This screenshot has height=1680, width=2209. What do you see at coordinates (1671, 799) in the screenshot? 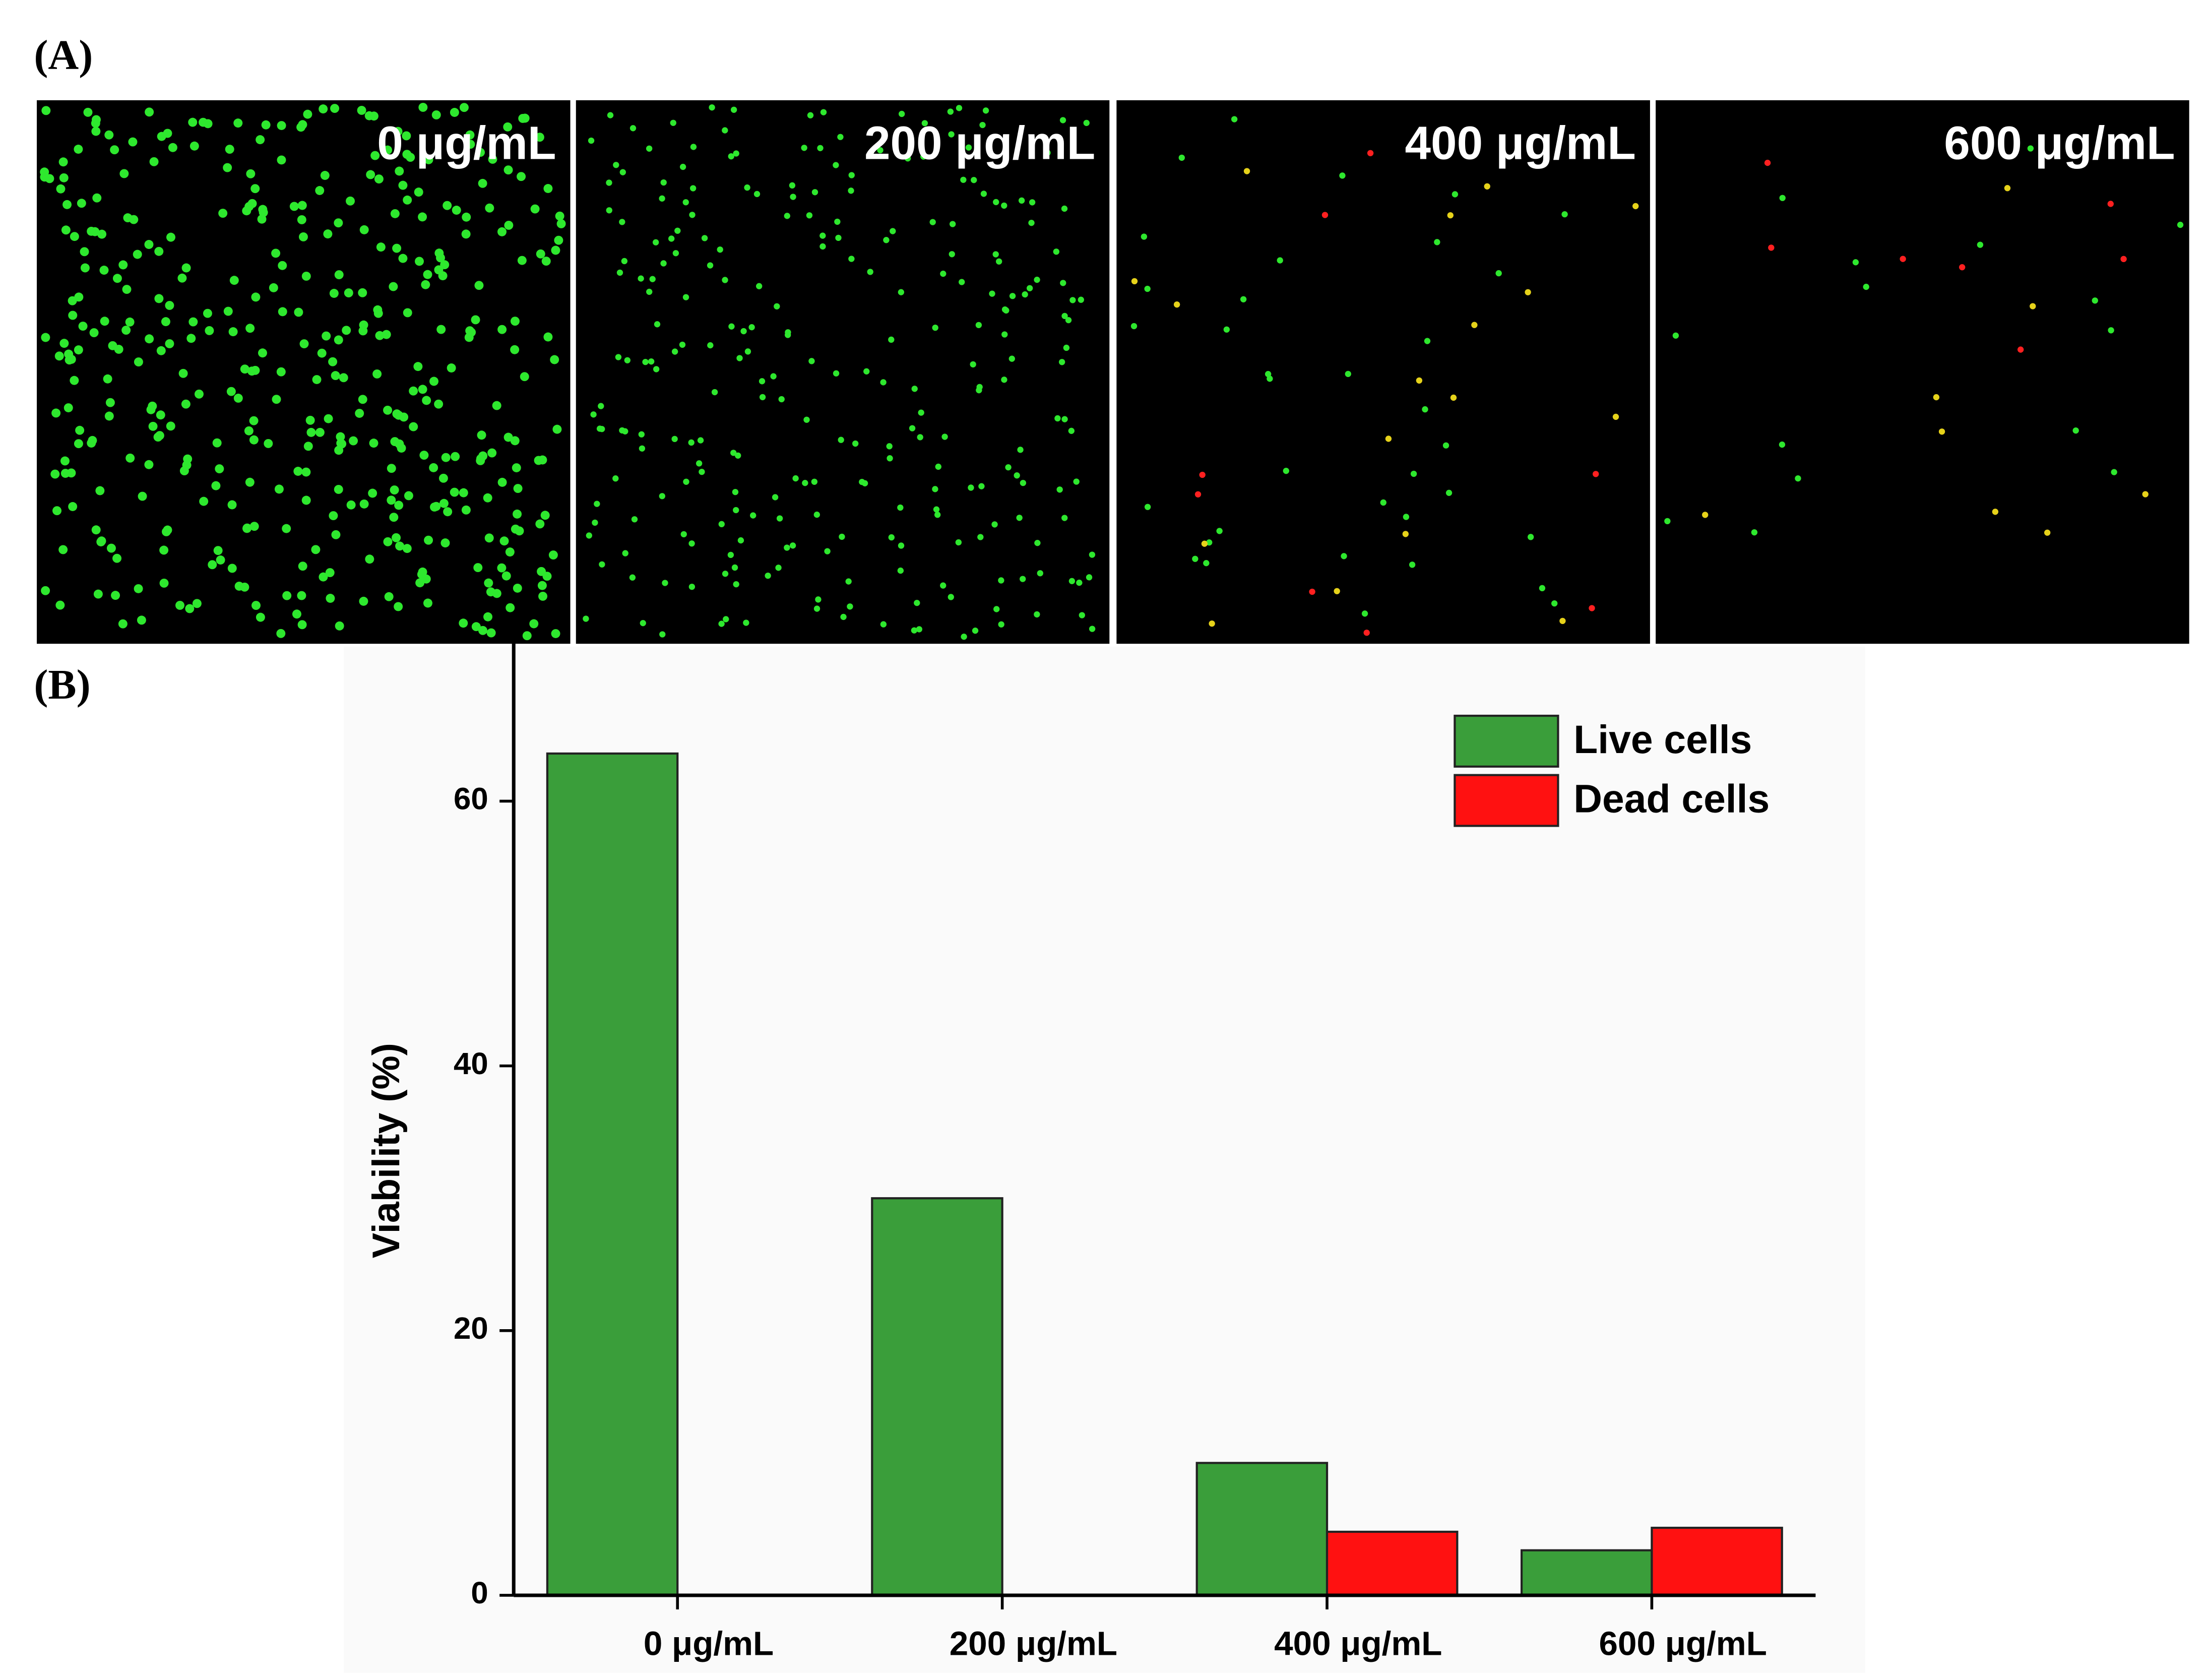
I see `legend-label: Dead cells` at bounding box center [1671, 799].